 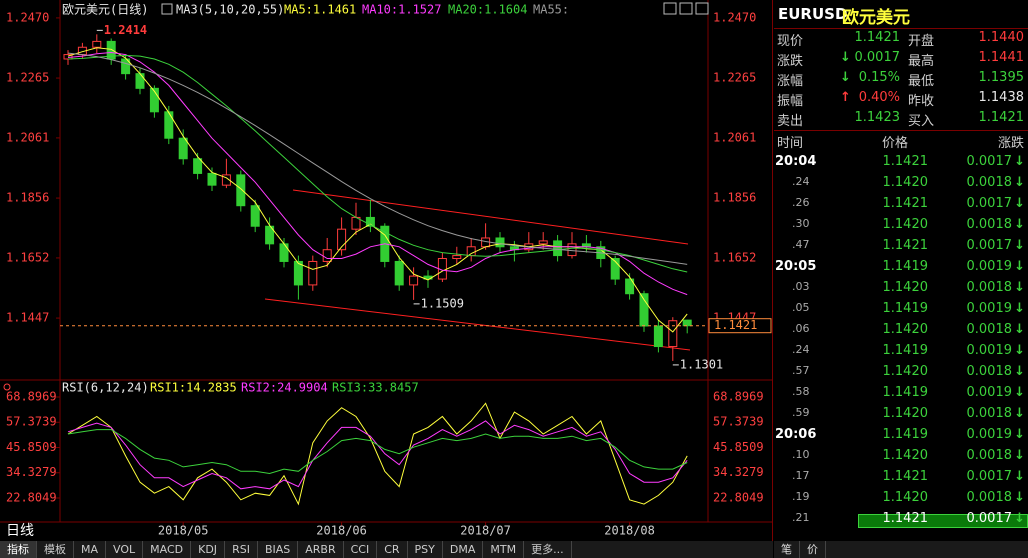 What do you see at coordinates (1010, 143) in the screenshot?
I see `column-header: 涨跌` at bounding box center [1010, 143].